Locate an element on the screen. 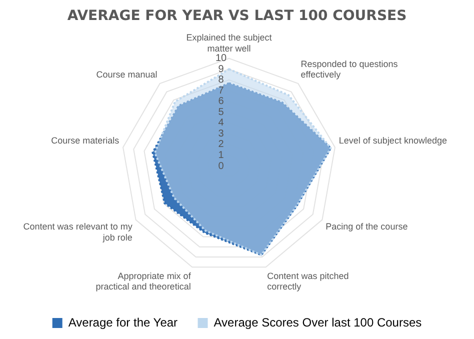 Image resolution: width=474 pixels, height=339 pixels. chart-title: AVERAGE FOR YEAR VS LAST 100 COURSES is located at coordinates (237, 16).